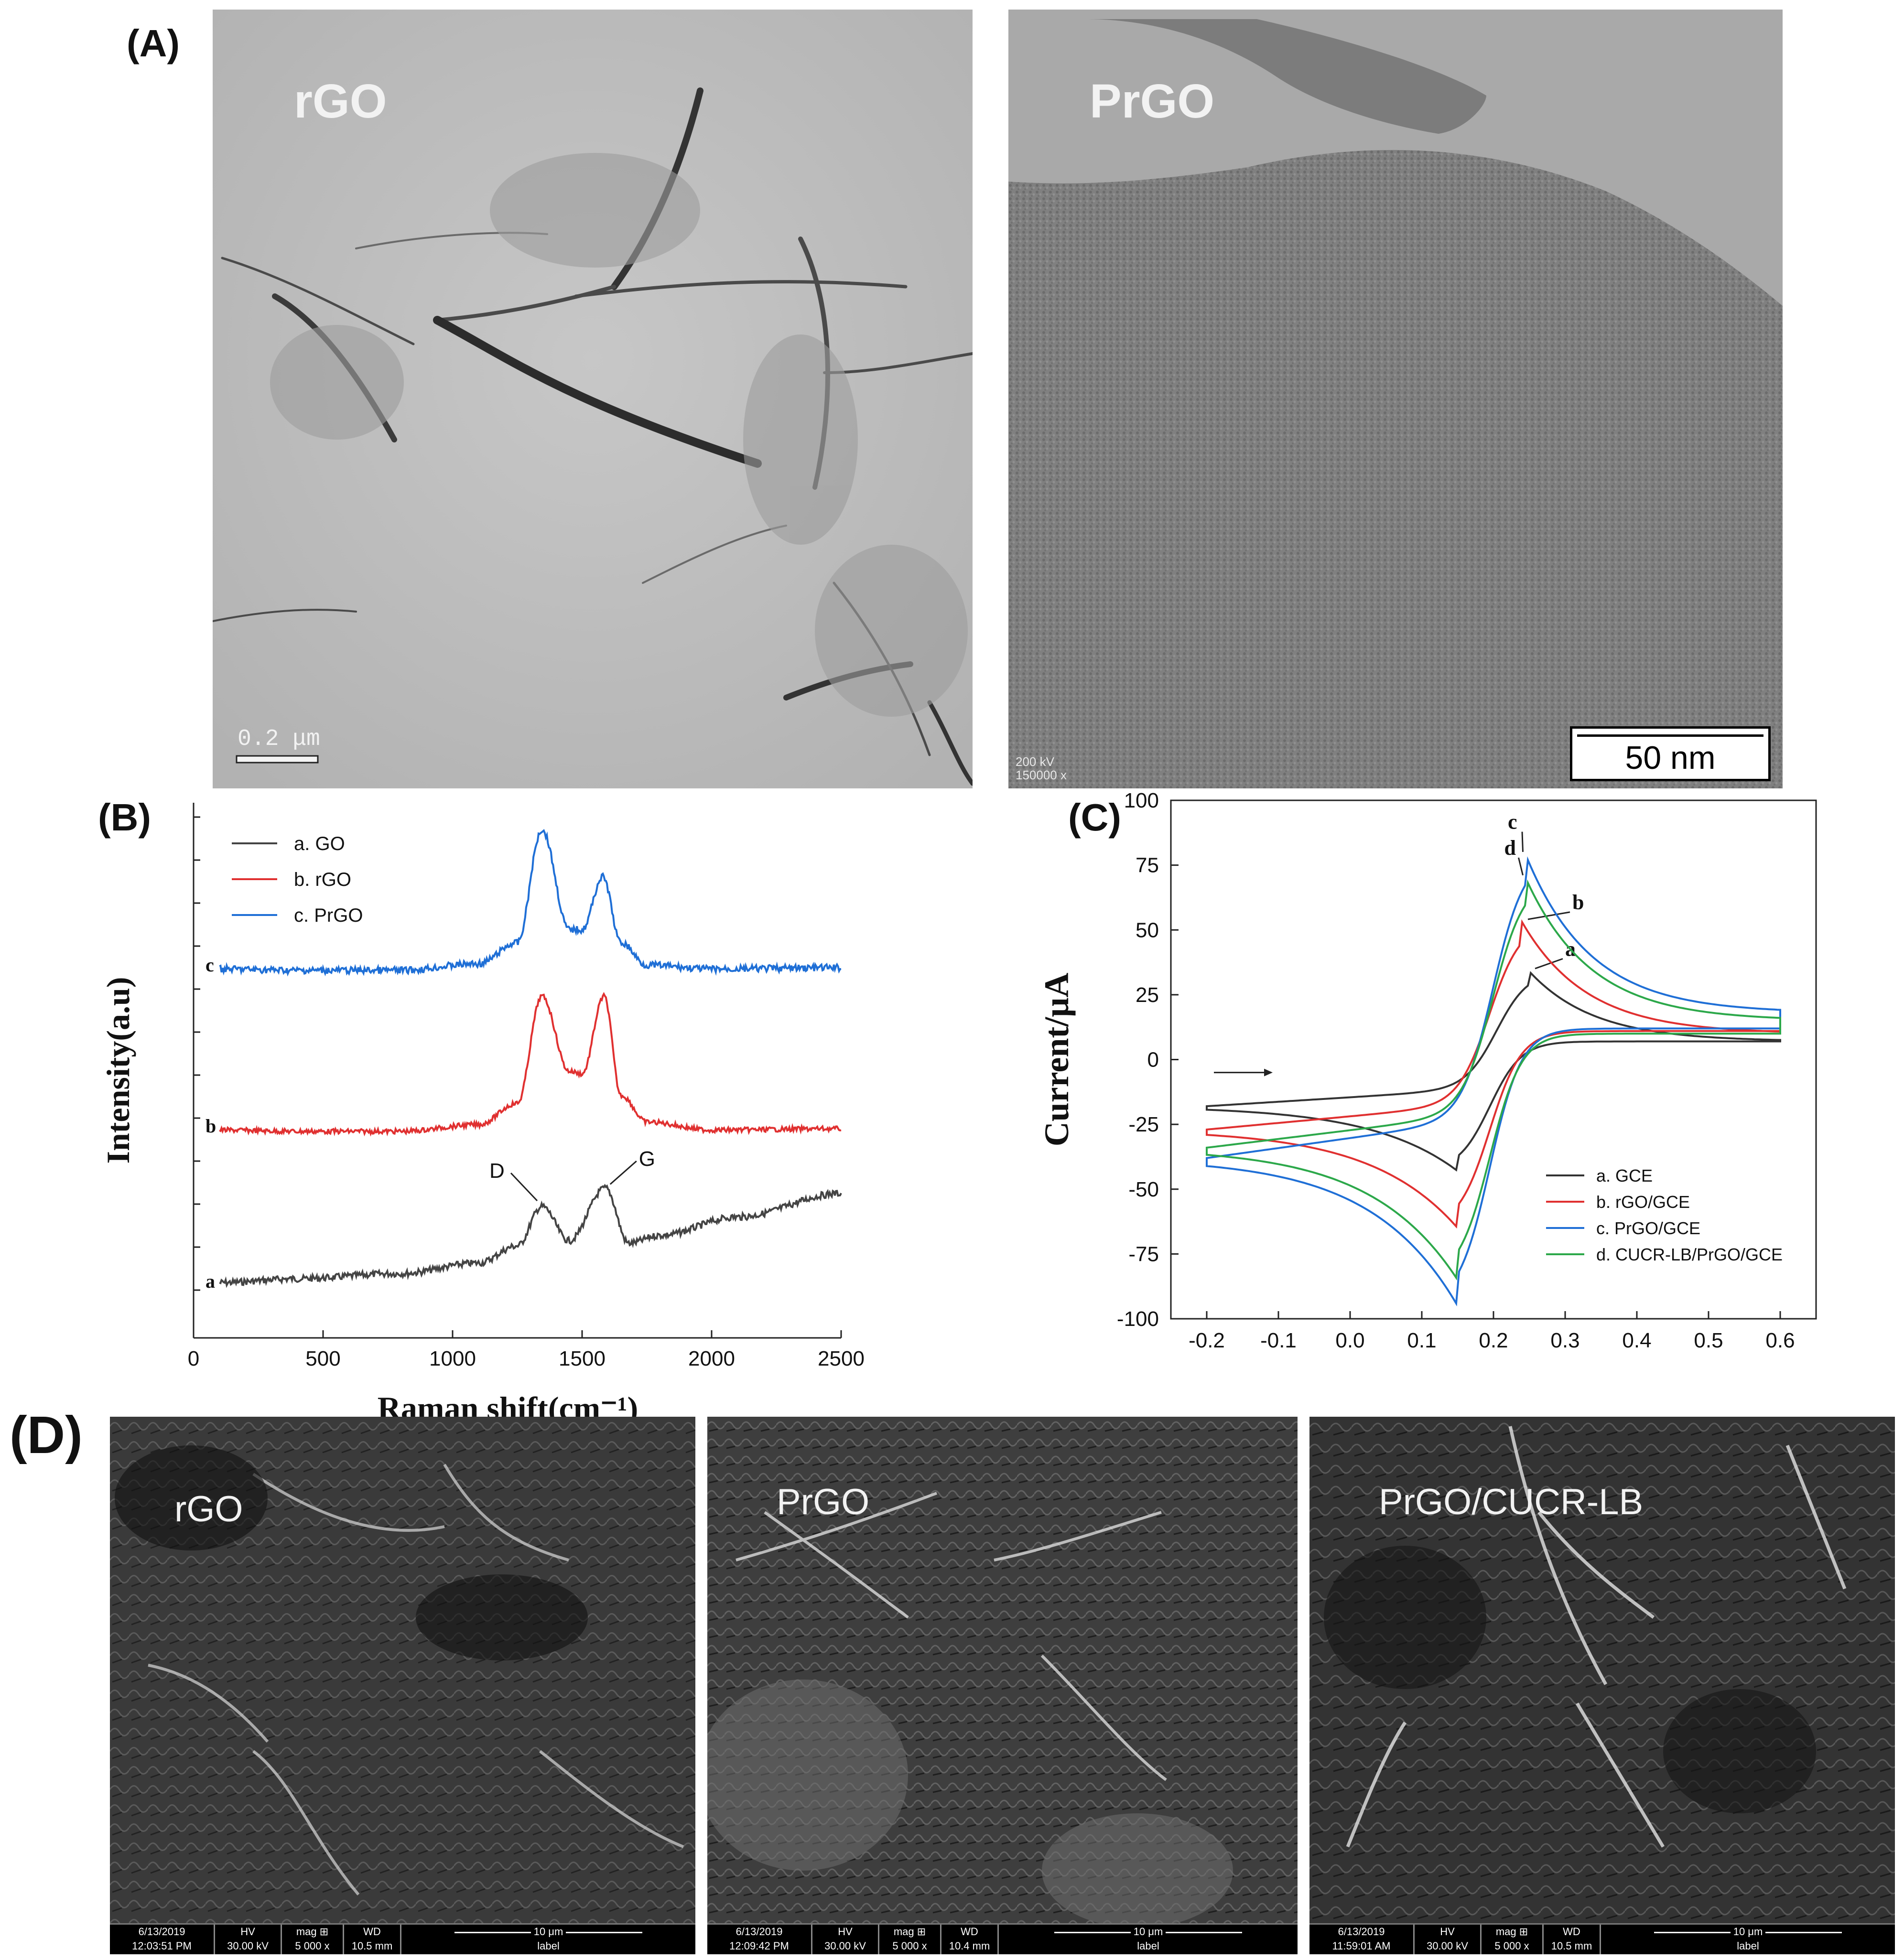  I want to click on sem-hv-cell-3: HV 30.00 kV, so click(1448, 1940).